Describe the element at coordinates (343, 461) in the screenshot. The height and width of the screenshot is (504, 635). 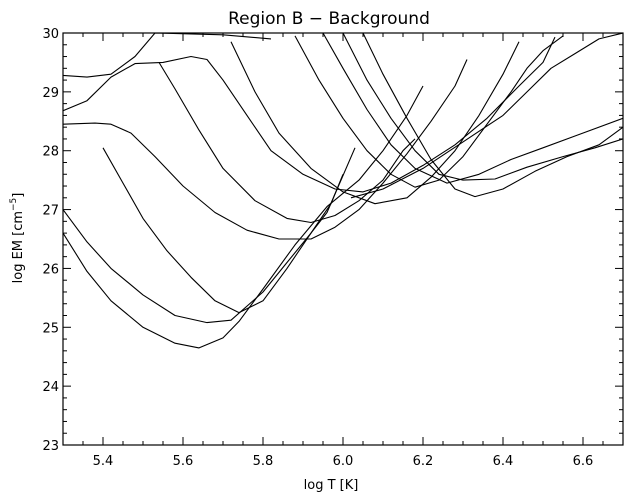
I see `x-tick-label: 6.0` at that location.